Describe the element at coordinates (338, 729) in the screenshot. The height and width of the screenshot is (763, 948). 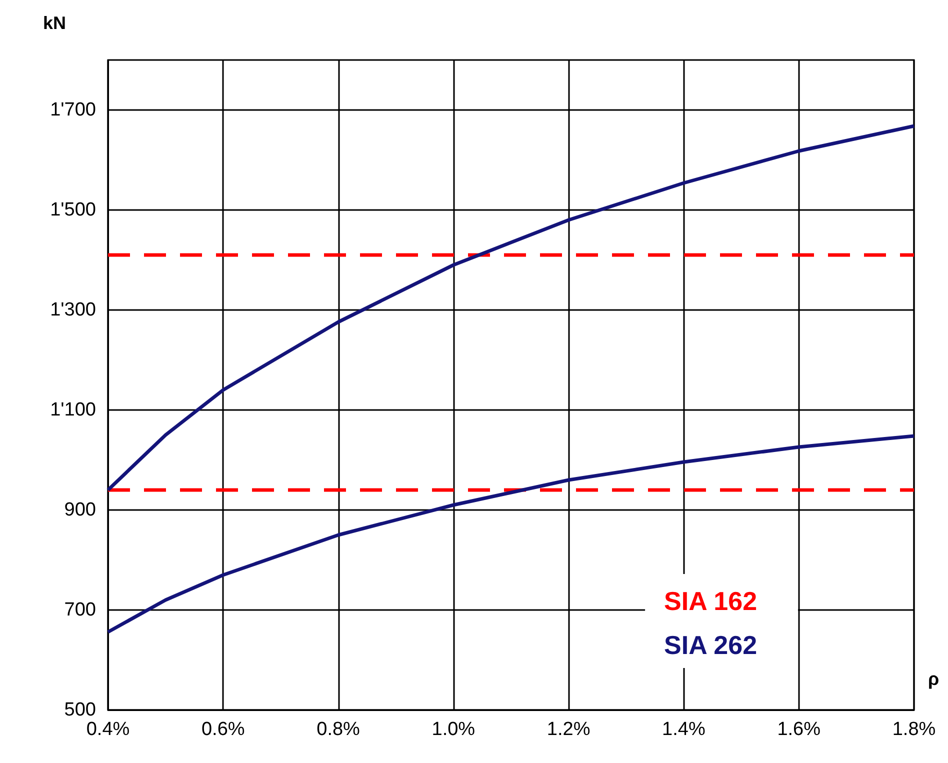
I see `x-tick-label: 0.8%` at that location.